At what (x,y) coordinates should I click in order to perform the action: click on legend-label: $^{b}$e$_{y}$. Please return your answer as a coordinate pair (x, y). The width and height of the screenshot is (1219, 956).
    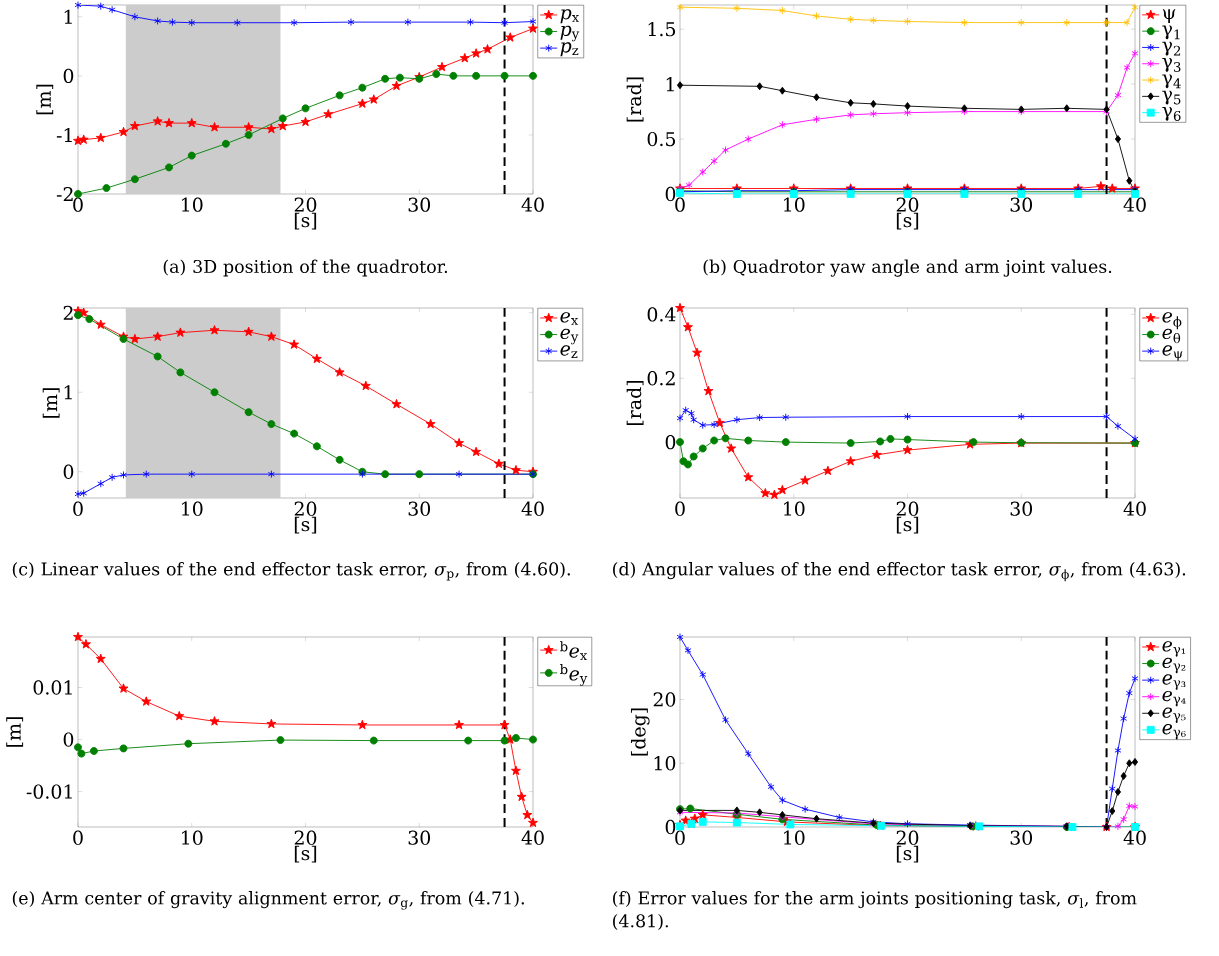
    Looking at the image, I should click on (574, 674).